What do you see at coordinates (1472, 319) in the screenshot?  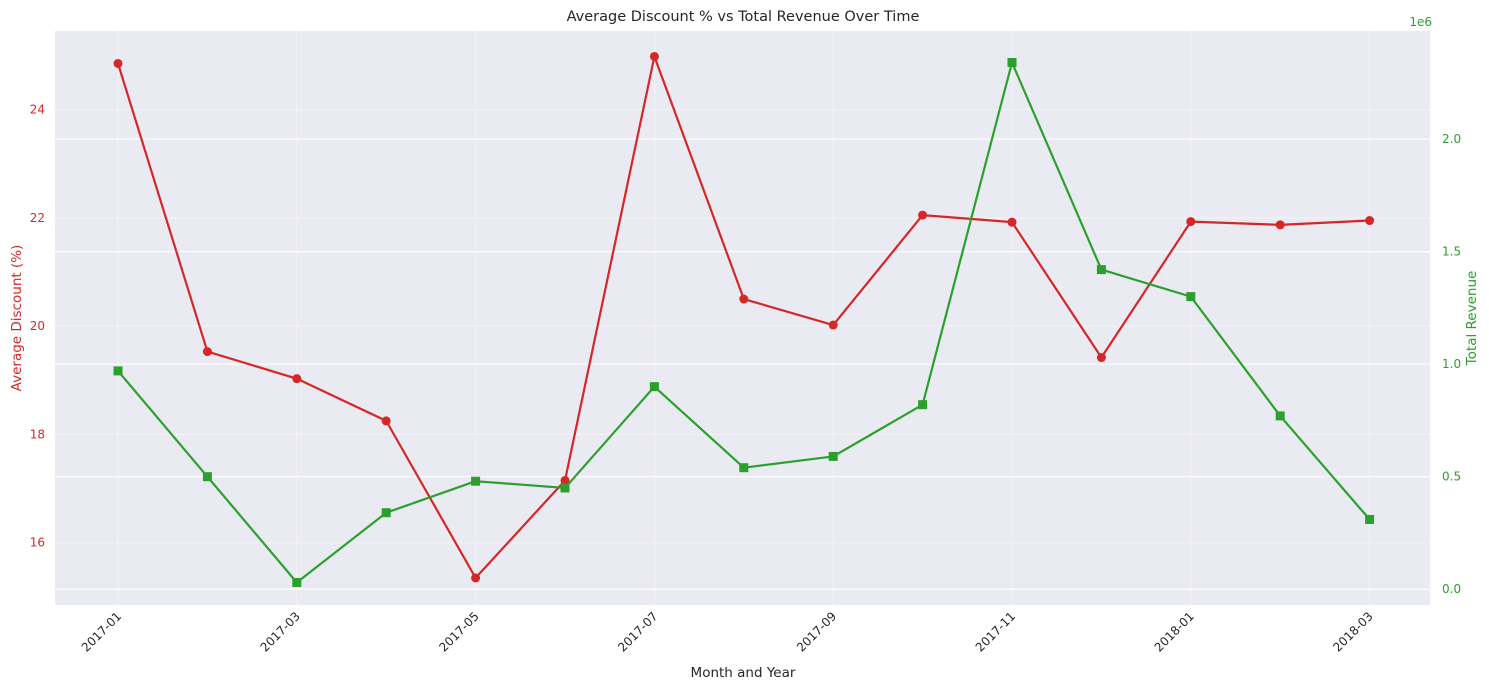 I see `y-right-axis-label: Total Revenue` at bounding box center [1472, 319].